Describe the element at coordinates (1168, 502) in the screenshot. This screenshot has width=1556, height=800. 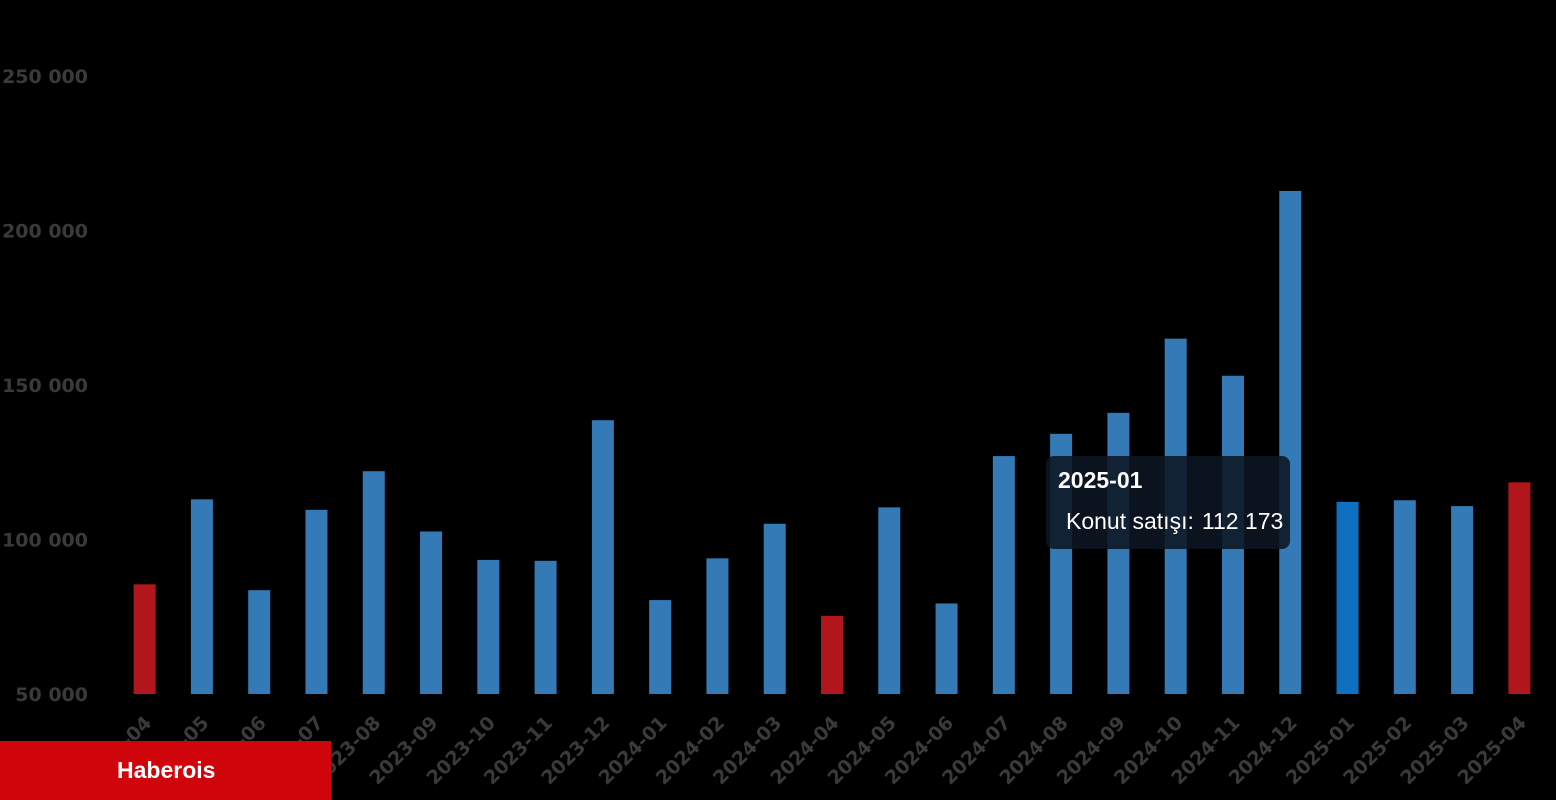
I see `chart-tooltip: 2025-01 Konut satışı: 112 173` at that location.